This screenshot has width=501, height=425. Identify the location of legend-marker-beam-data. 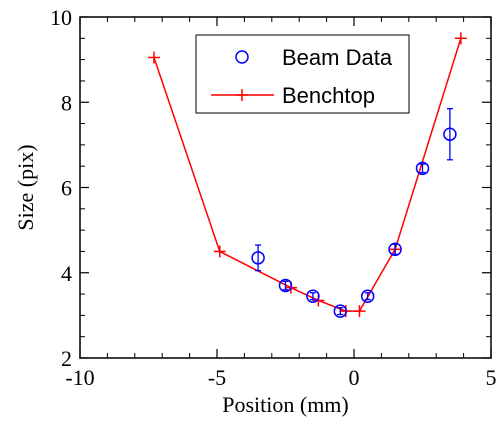
(242, 57).